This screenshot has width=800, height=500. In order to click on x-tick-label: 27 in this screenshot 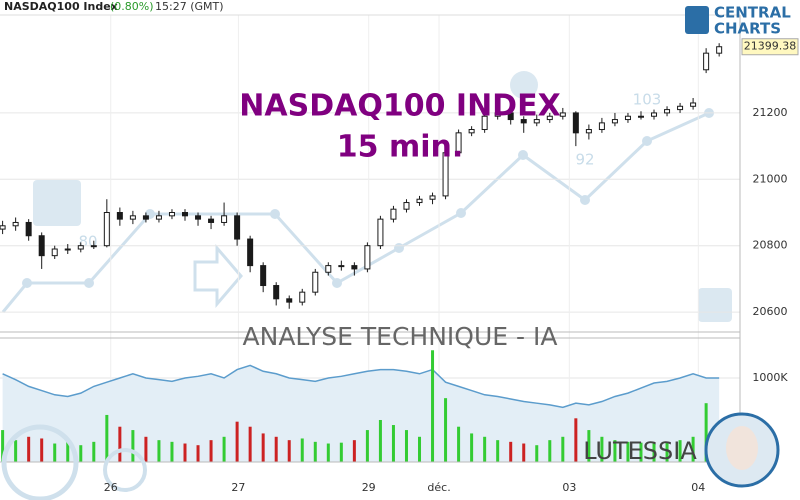, I will do `click(238, 487)`.